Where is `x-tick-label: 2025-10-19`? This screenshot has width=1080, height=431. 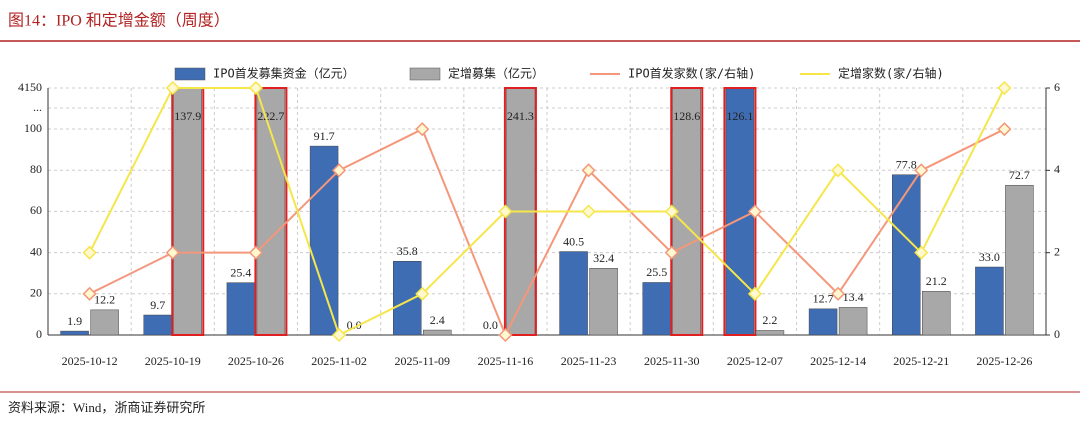 x-tick-label: 2025-10-19 is located at coordinates (173, 361).